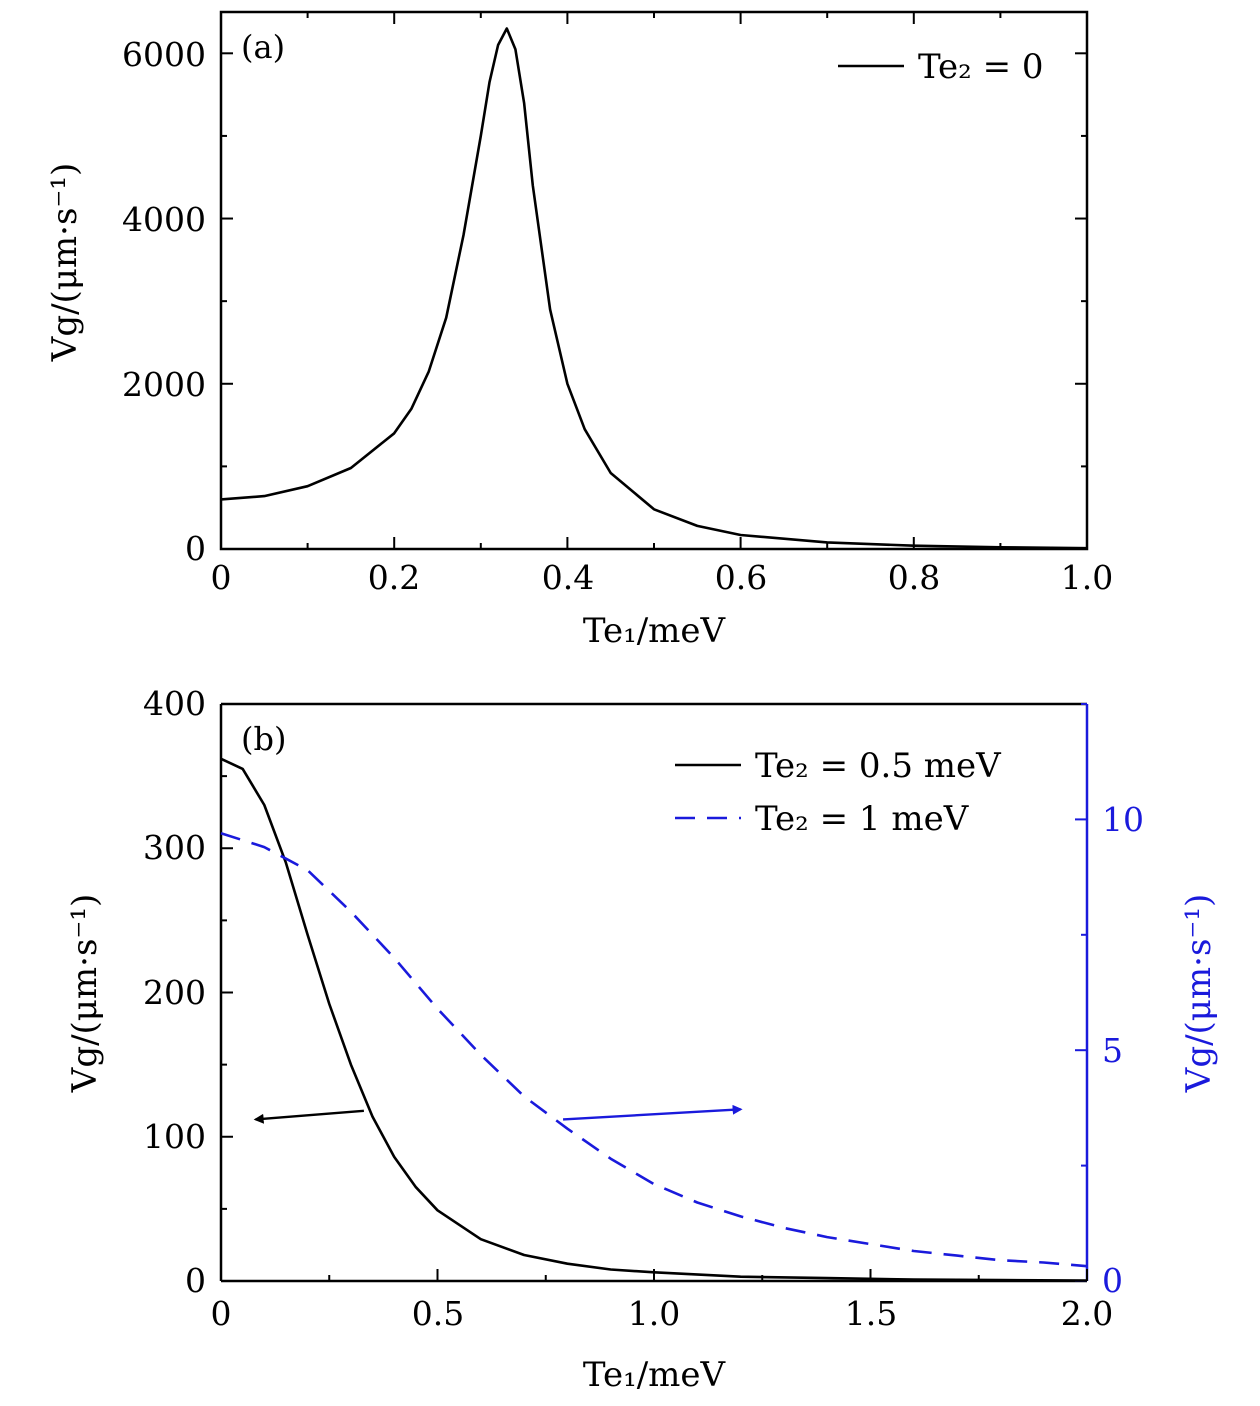 The width and height of the screenshot is (1260, 1406). Describe the element at coordinates (164, 219) in the screenshot. I see `y-tick-label: 4000` at that location.